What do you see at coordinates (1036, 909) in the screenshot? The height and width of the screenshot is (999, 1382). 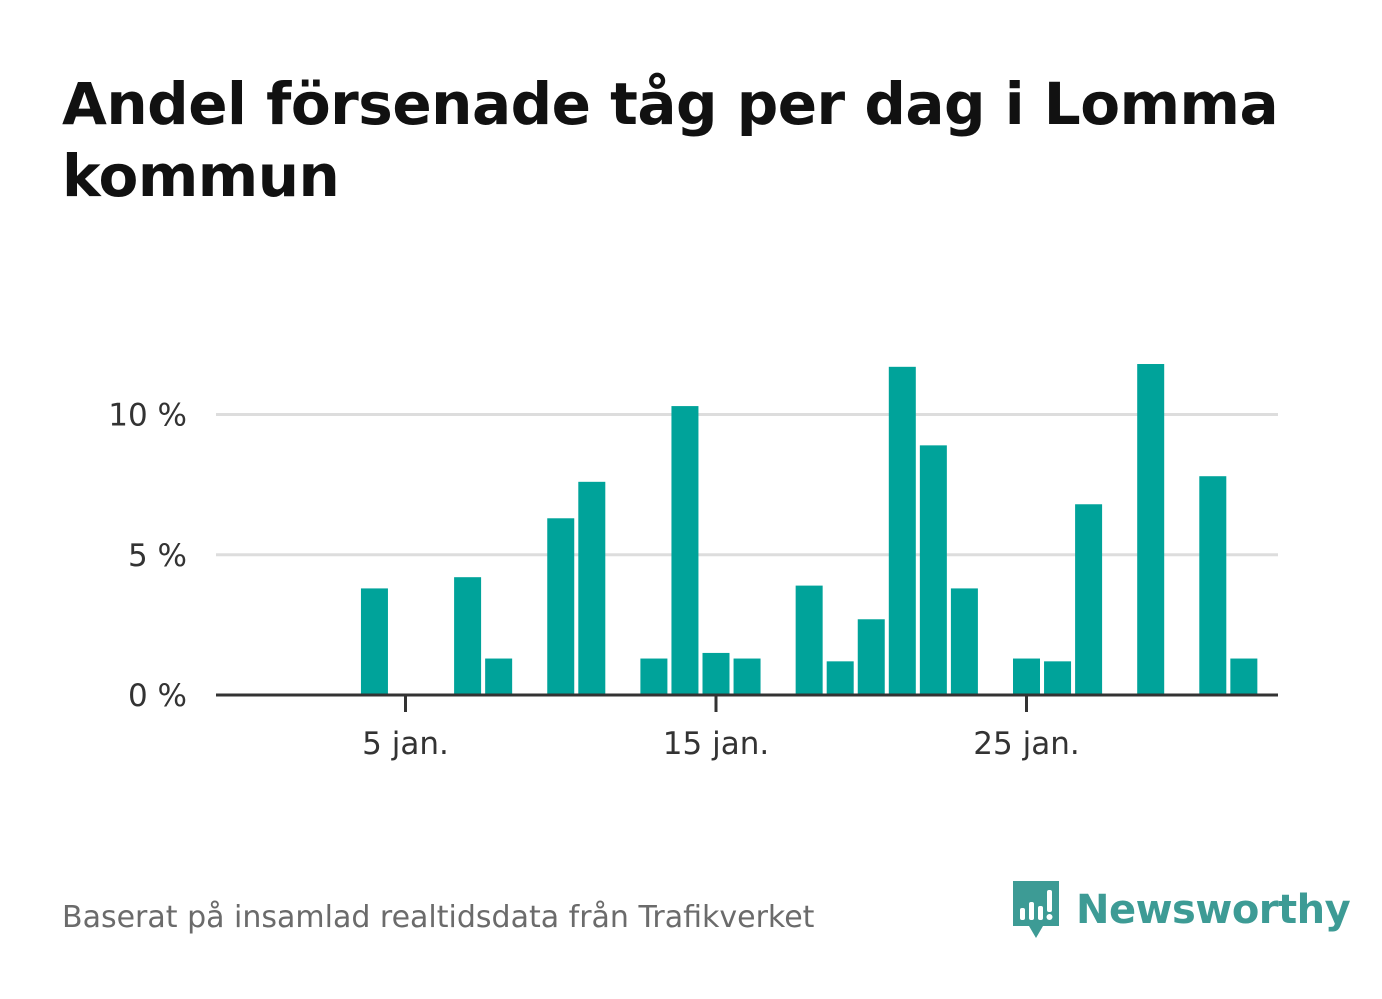 I see `newsworthy-logo-icon` at bounding box center [1036, 909].